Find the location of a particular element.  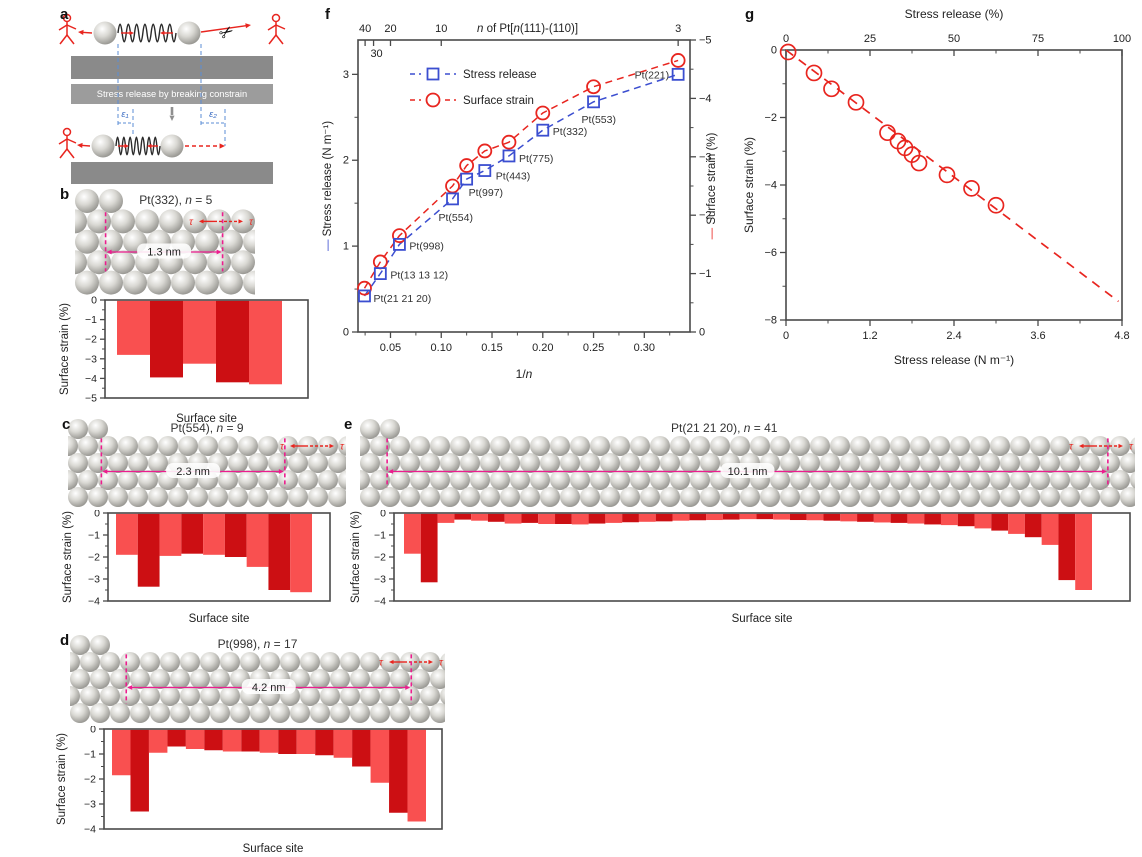

panel-c-label: c is located at coordinates (66, 424).